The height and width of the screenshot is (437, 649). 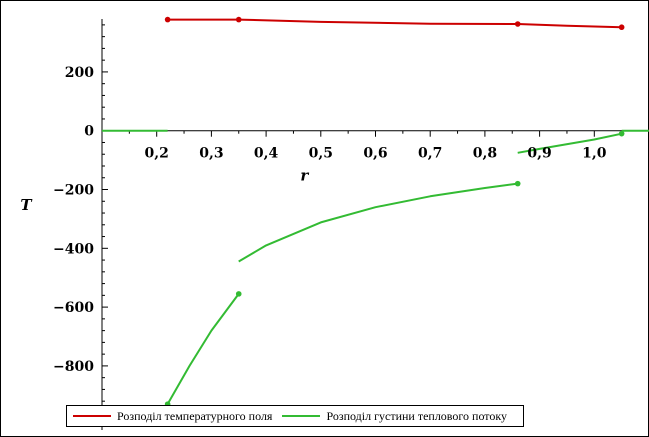 I want to click on y-axis-title: T, so click(x=26, y=205).